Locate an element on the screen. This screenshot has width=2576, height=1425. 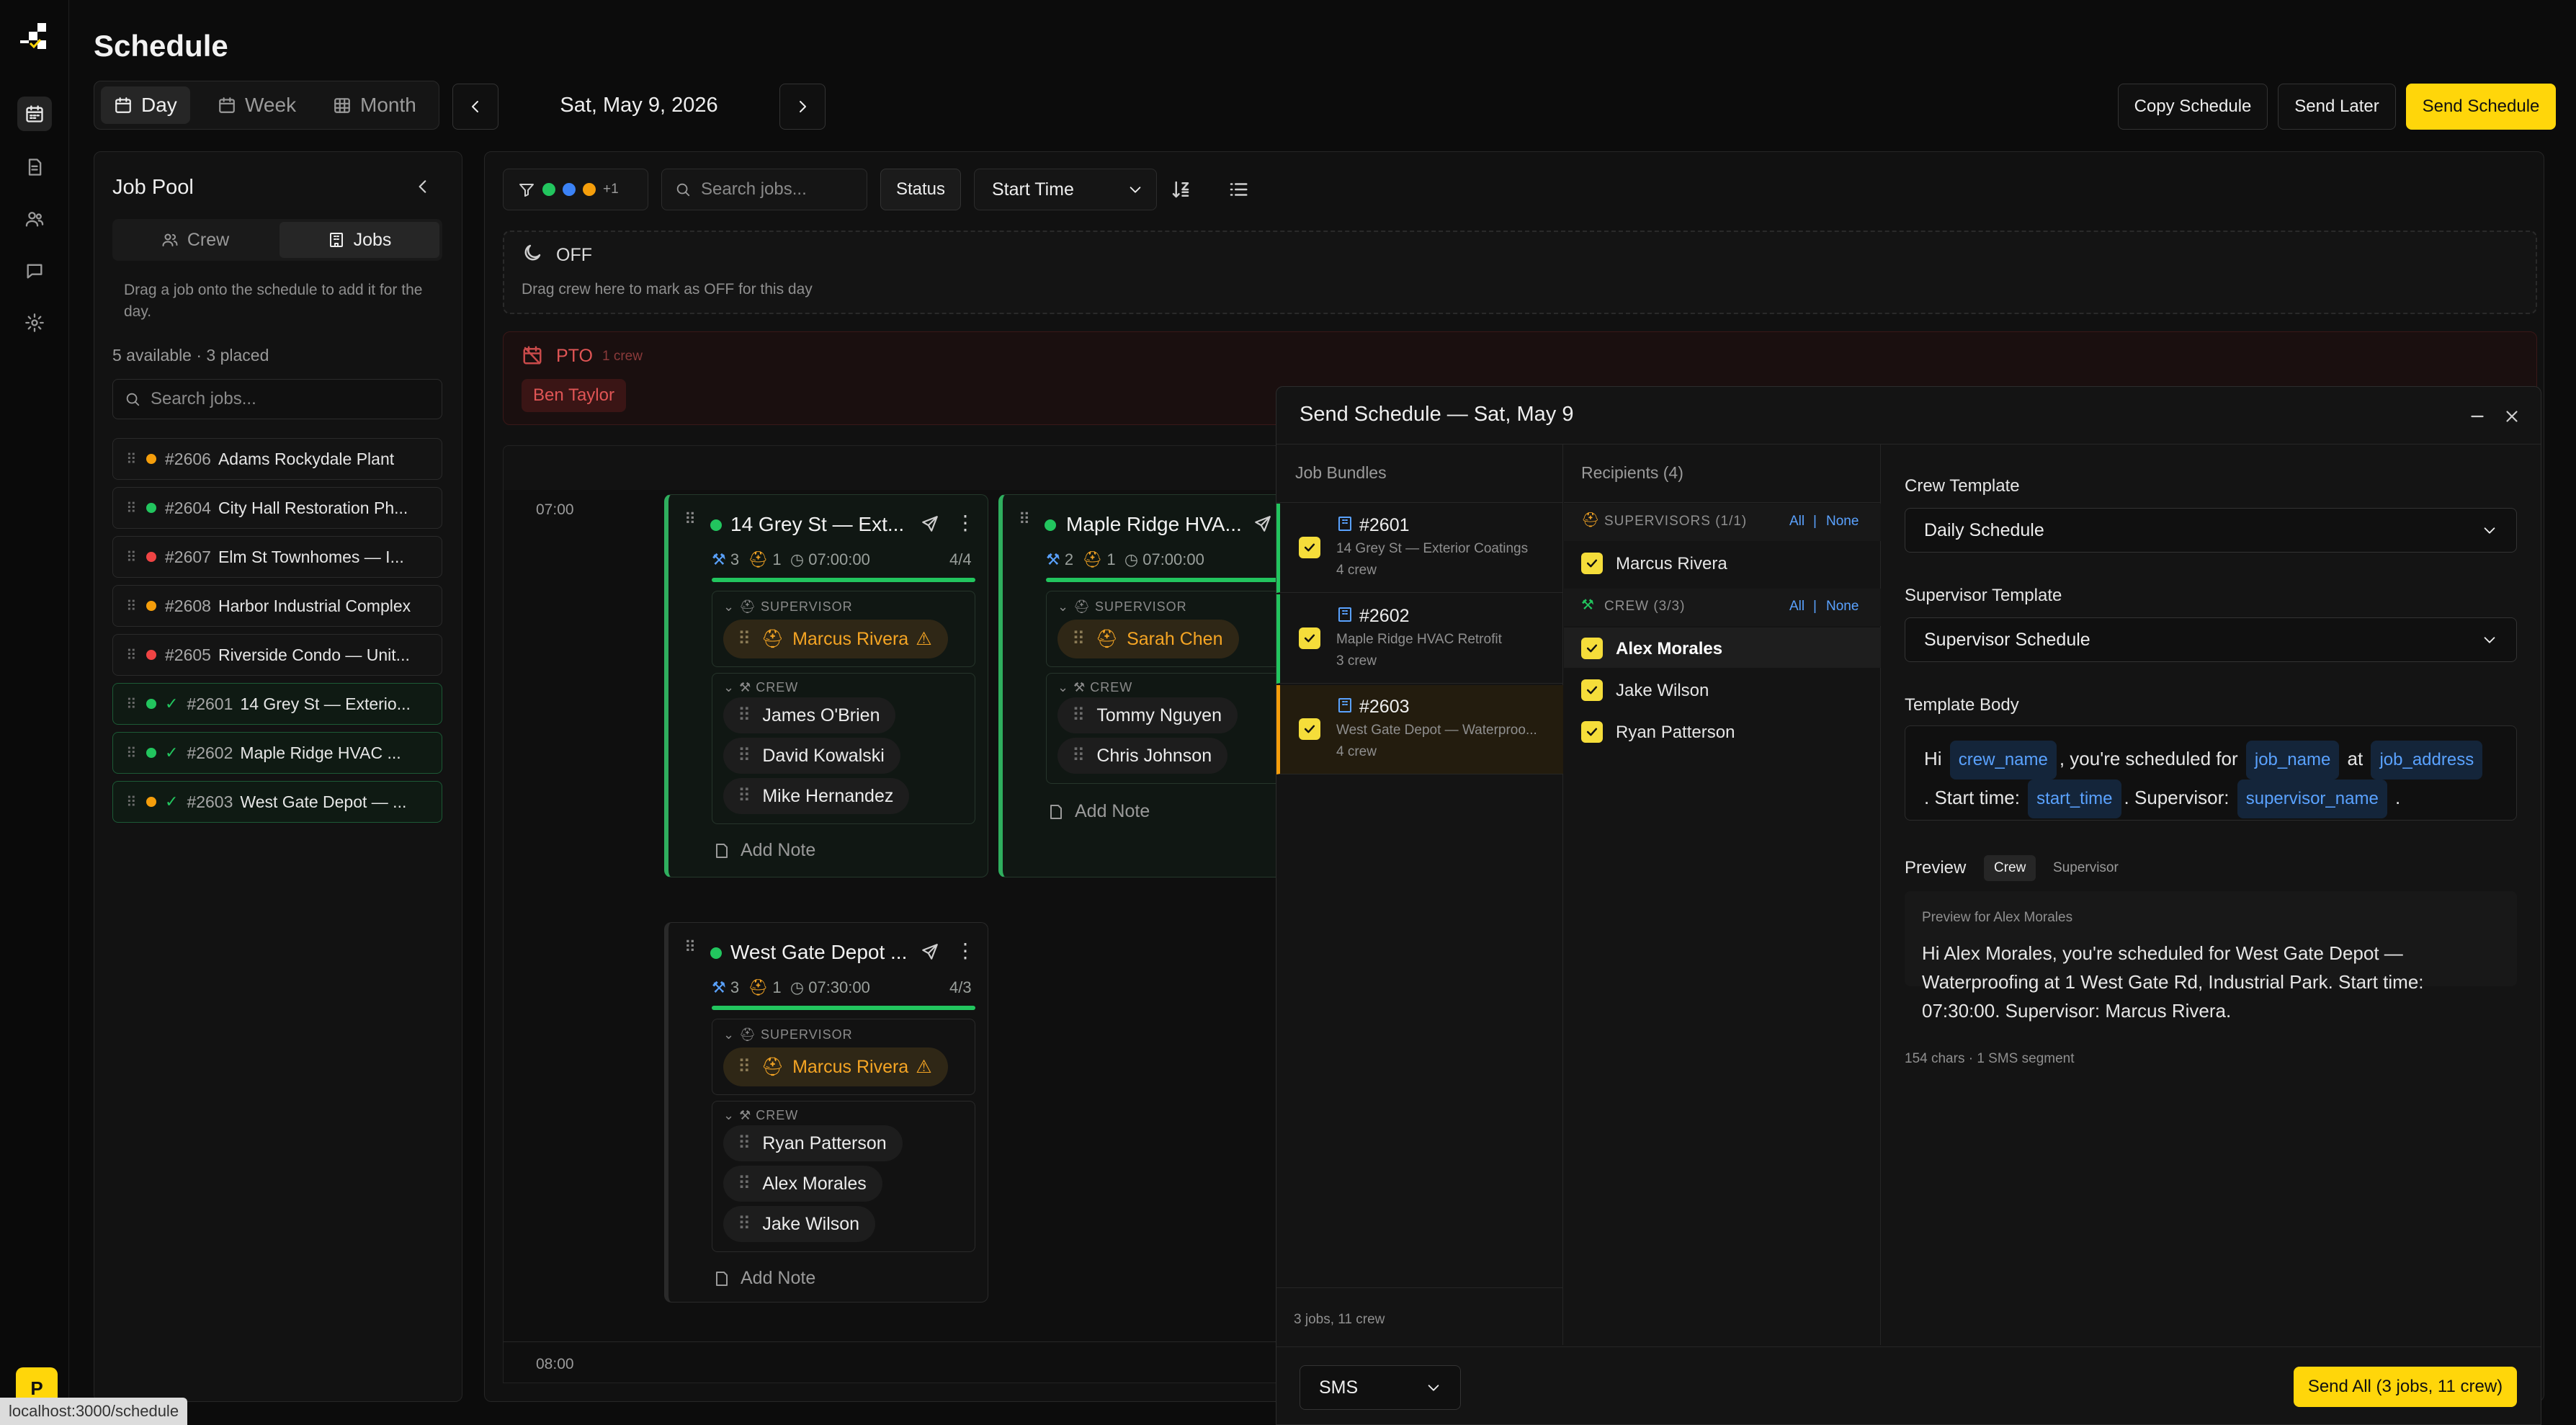
crew-template-select: Daily Schedule is located at coordinates (2211, 530).